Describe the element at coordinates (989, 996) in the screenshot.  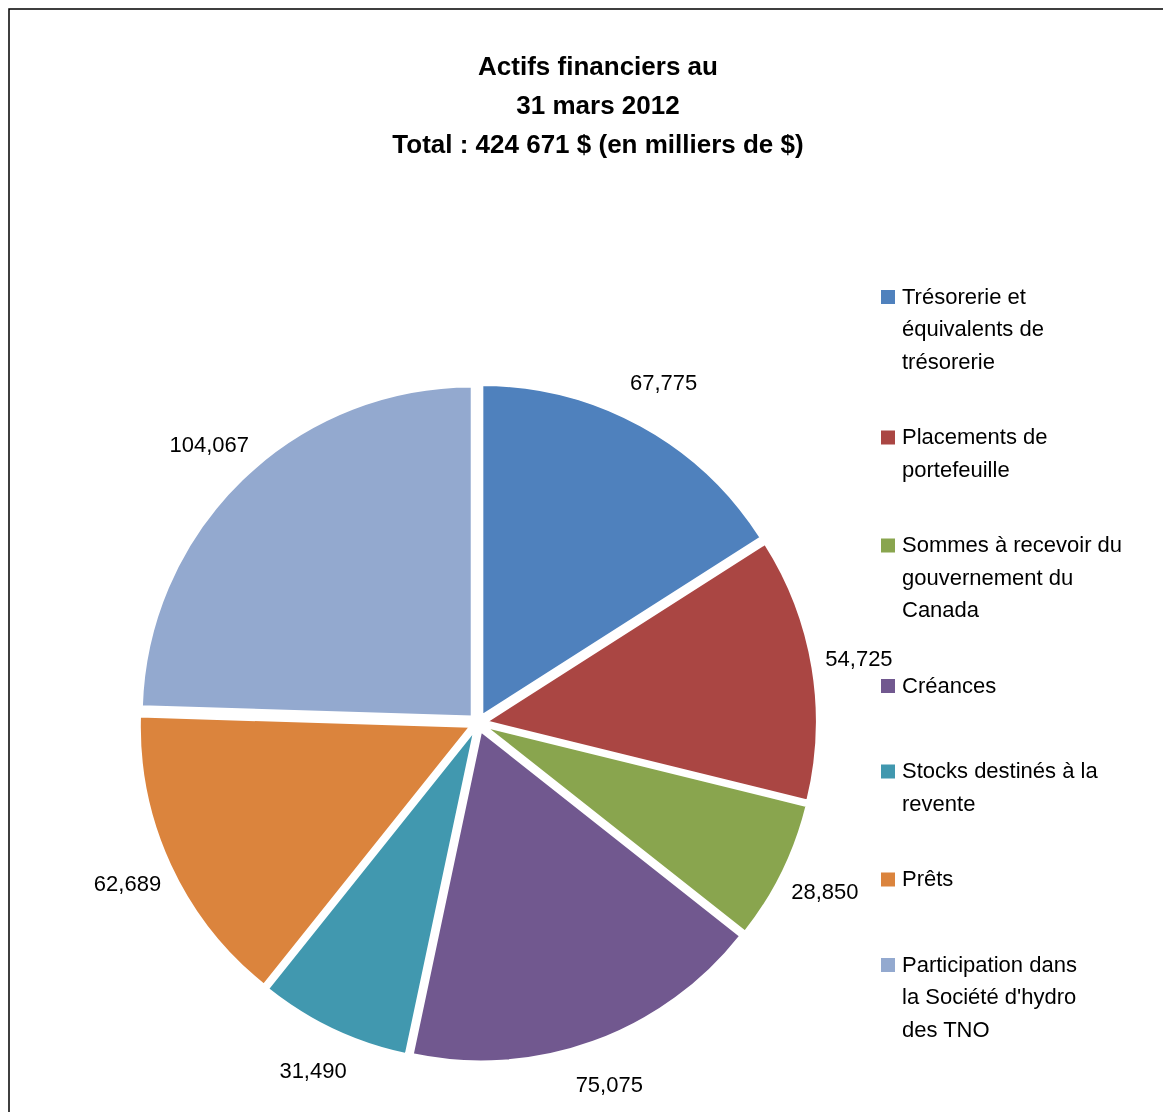
I see `legend-label: Participation dans la Société d'hydro des TNO` at that location.